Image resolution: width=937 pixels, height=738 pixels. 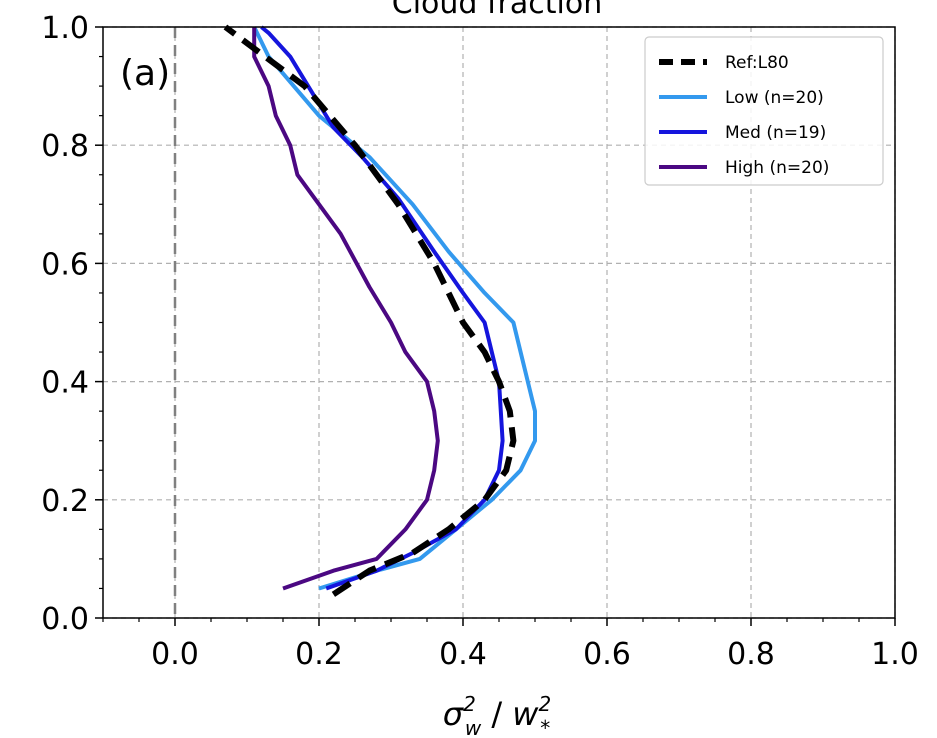 I want to click on legend-box, so click(x=764, y=111).